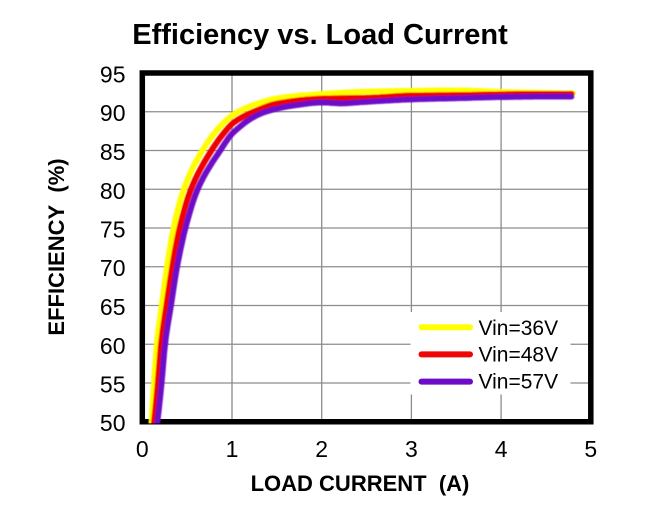 This screenshot has width=646, height=511. What do you see at coordinates (113, 307) in the screenshot?
I see `svg-text: 65` at bounding box center [113, 307].